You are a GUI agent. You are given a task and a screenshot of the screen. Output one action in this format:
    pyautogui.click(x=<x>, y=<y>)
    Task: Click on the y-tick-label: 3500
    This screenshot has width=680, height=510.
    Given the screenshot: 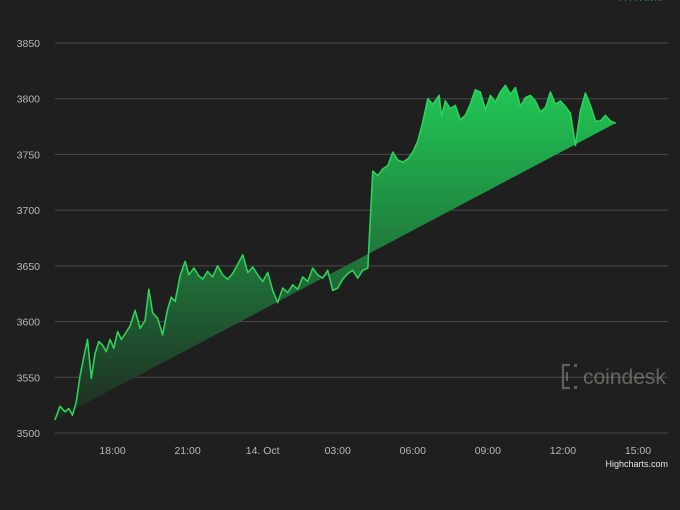 What is the action you would take?
    pyautogui.click(x=29, y=434)
    